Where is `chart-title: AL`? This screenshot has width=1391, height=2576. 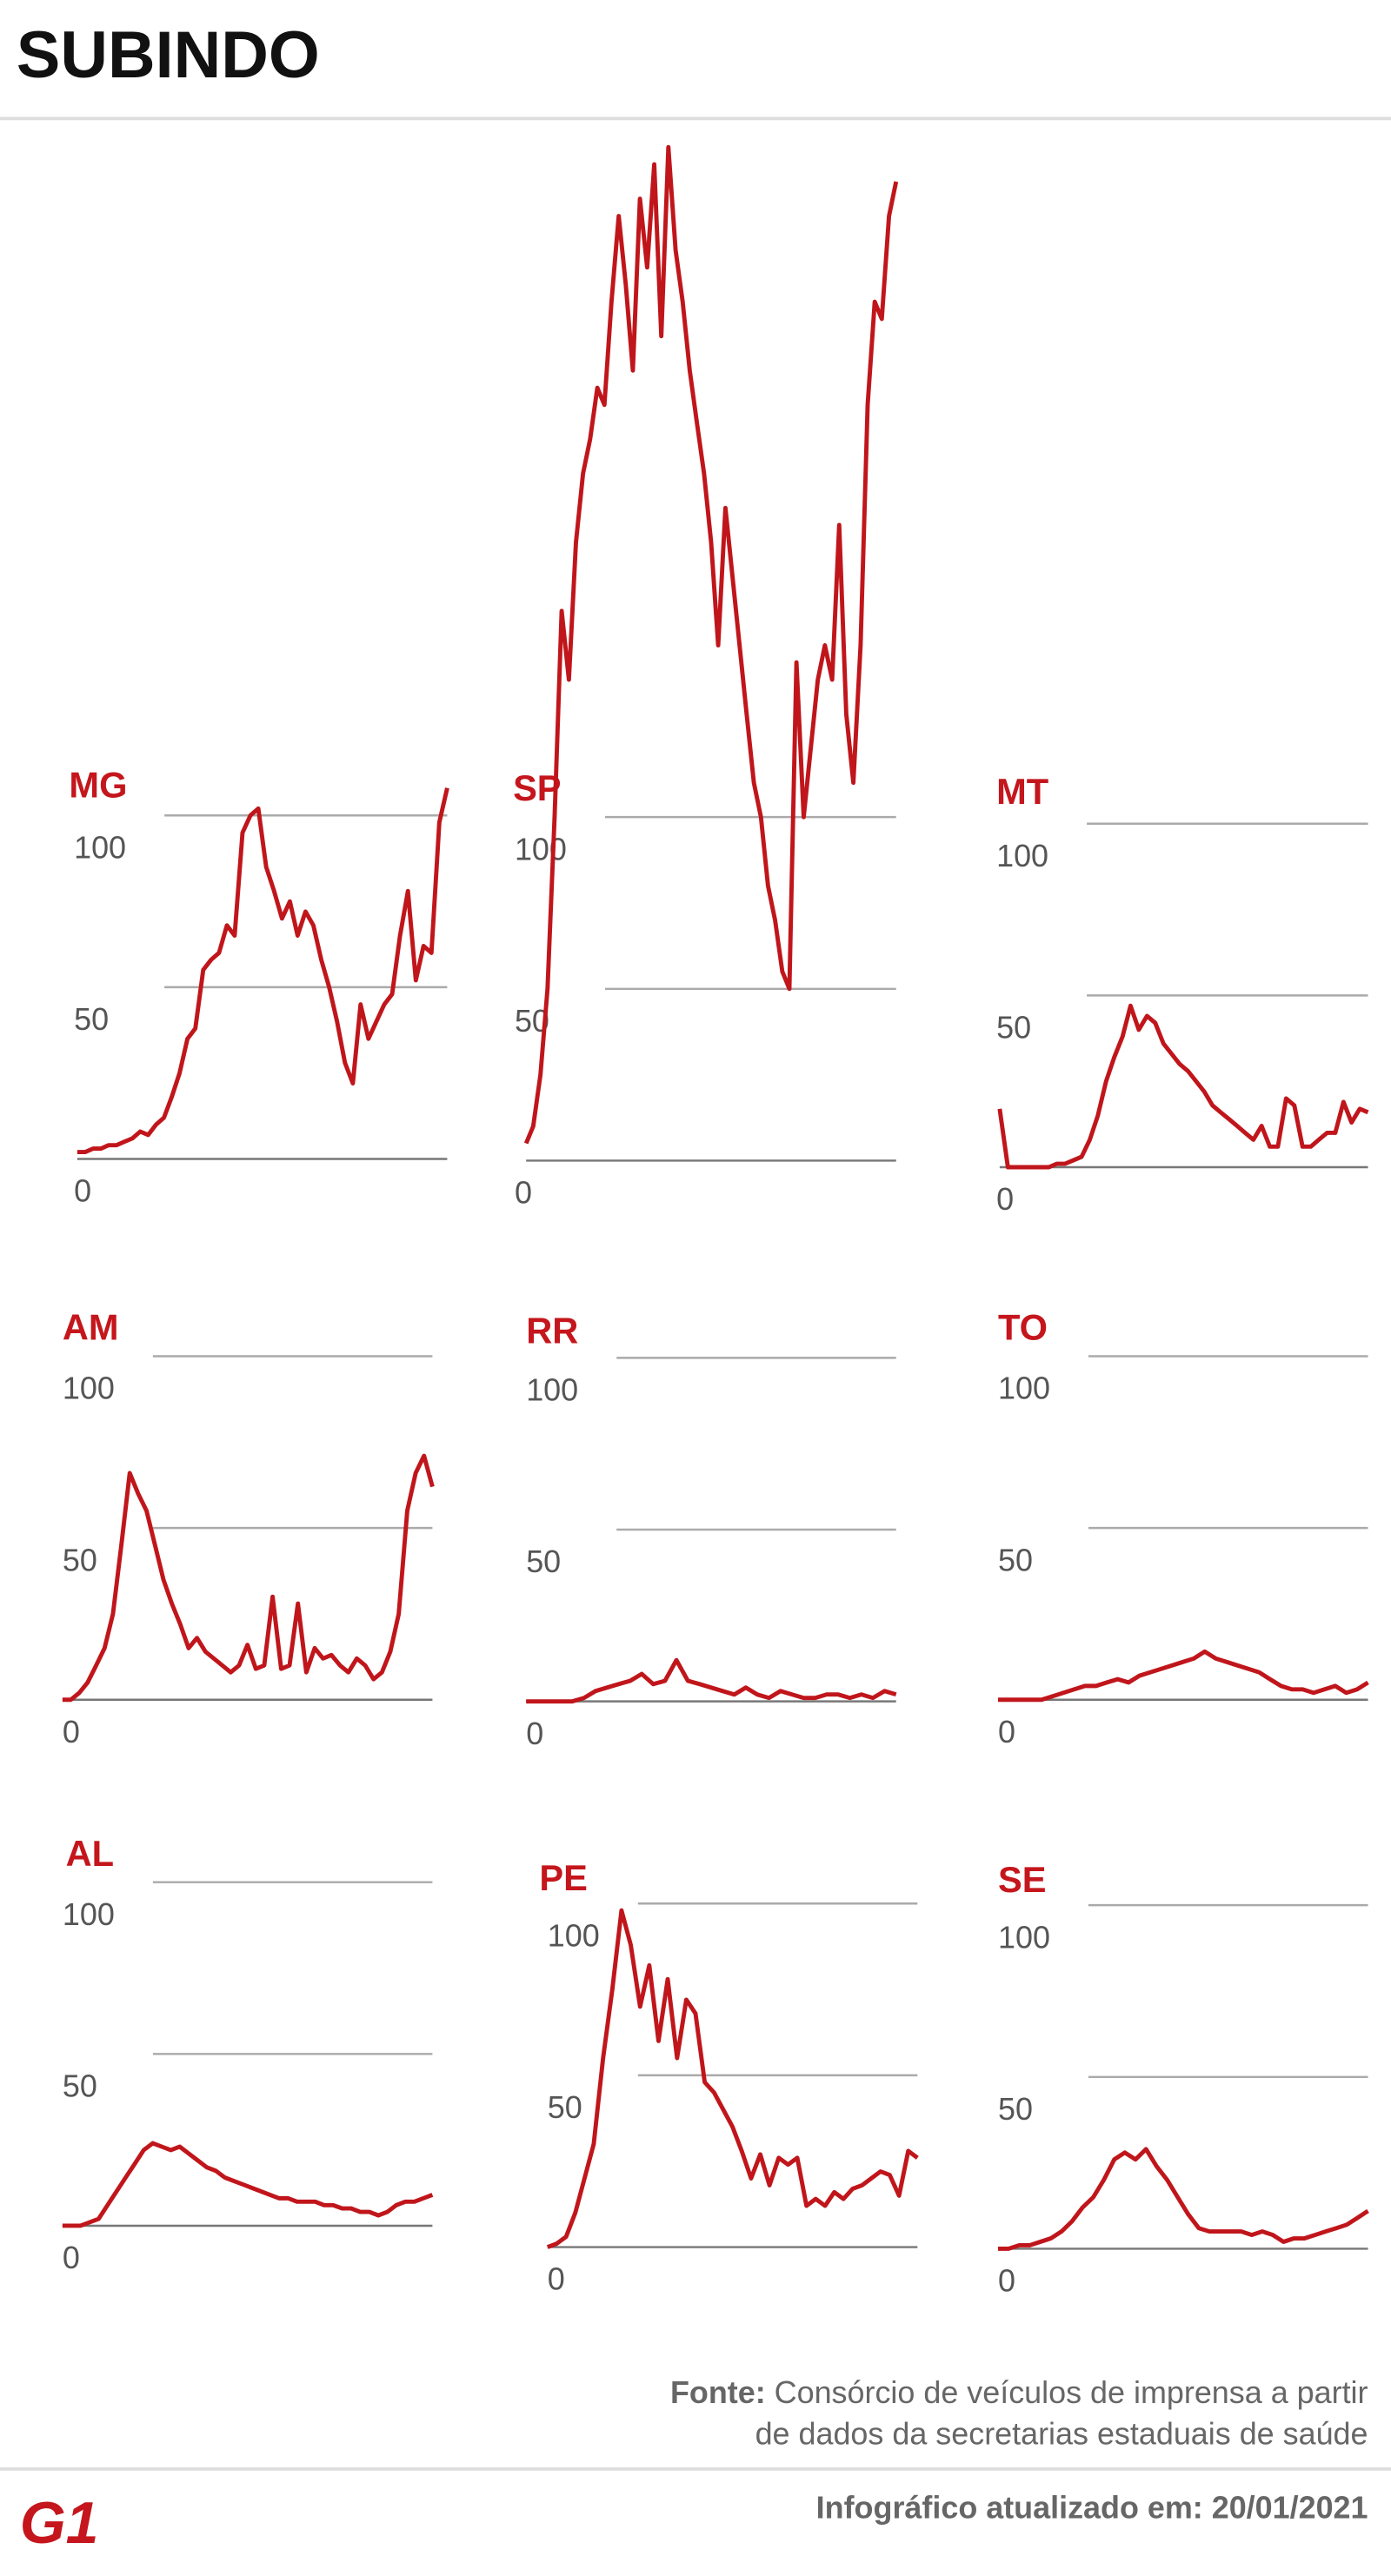 chart-title: AL is located at coordinates (90, 1853).